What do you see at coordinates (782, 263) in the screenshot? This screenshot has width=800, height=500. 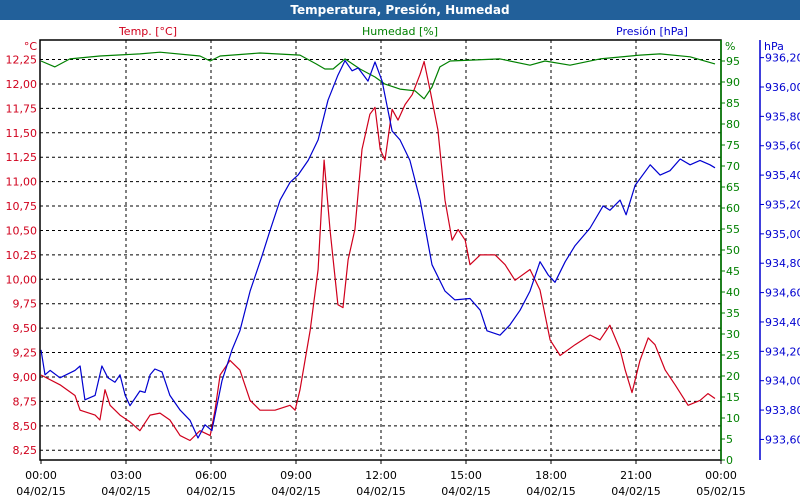 I see `pressure-tick-label: 934,80` at bounding box center [782, 263].